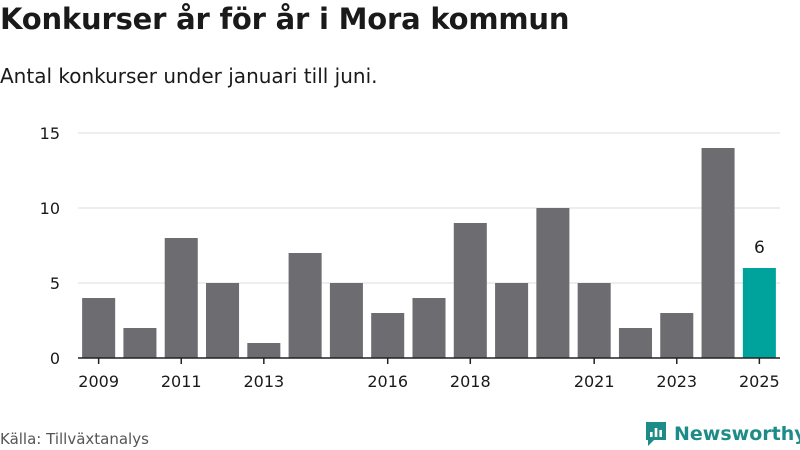  Describe the element at coordinates (189, 76) in the screenshot. I see `chart-subtitle: Antal konkurser under januari till juni.` at that location.